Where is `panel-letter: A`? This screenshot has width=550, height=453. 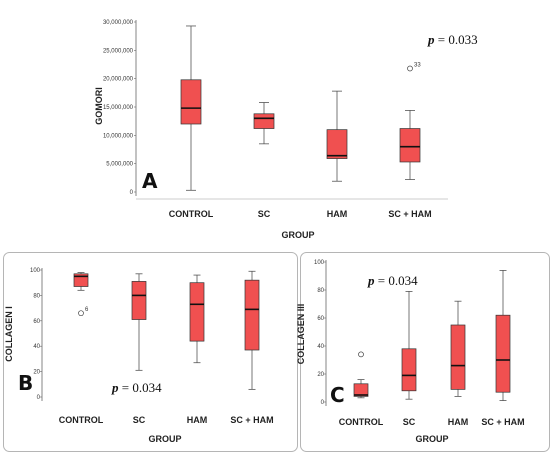 panel-letter: A is located at coordinates (150, 181).